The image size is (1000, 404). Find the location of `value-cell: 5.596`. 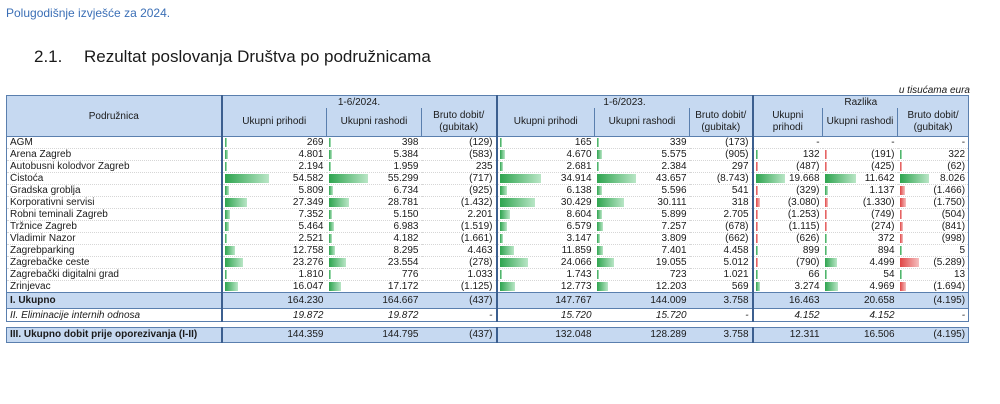

value-cell: 5.596 is located at coordinates (642, 190).